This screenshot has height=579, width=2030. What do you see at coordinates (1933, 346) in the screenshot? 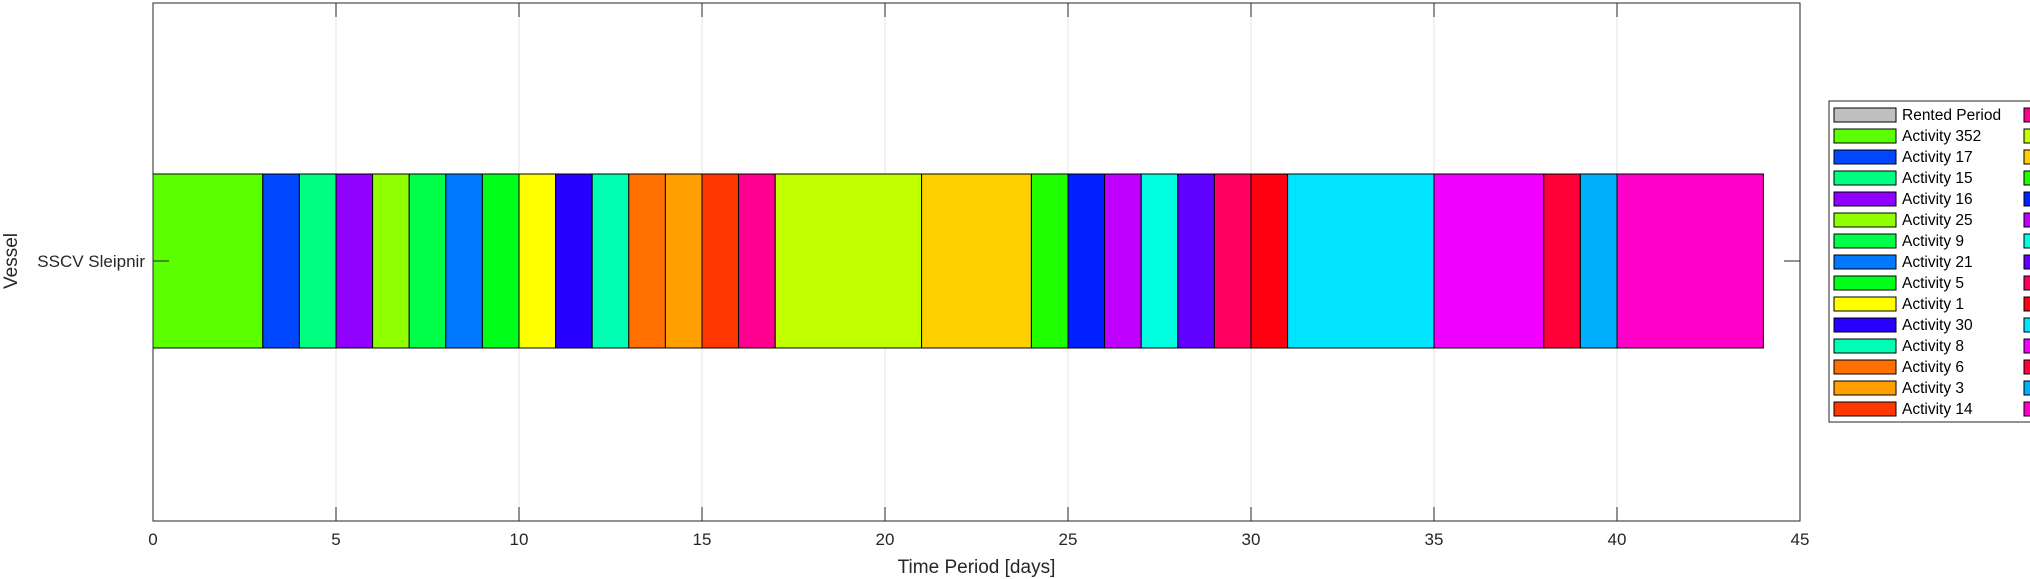
I see `legend-label: Activity 8` at bounding box center [1933, 346].